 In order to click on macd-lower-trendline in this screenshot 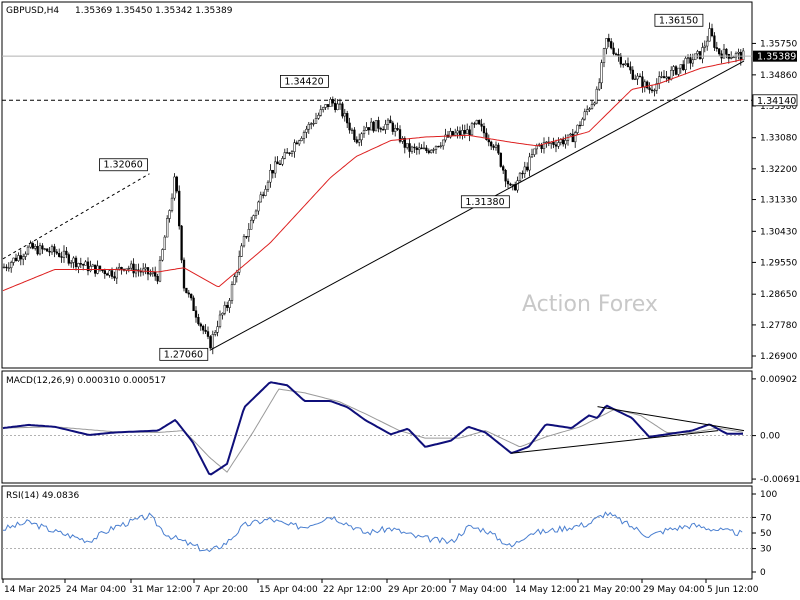, I will do `click(615, 442)`.